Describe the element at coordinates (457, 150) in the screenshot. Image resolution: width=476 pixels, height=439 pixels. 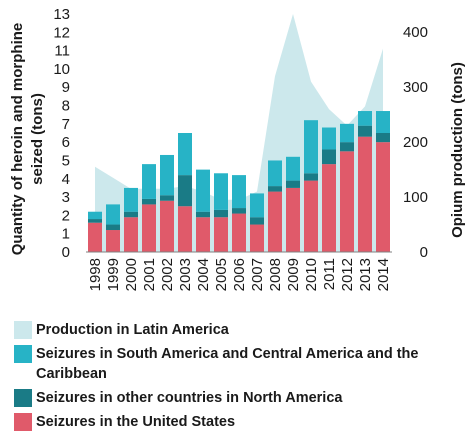
I see `y2-axis-title: Opium production (tons)` at that location.